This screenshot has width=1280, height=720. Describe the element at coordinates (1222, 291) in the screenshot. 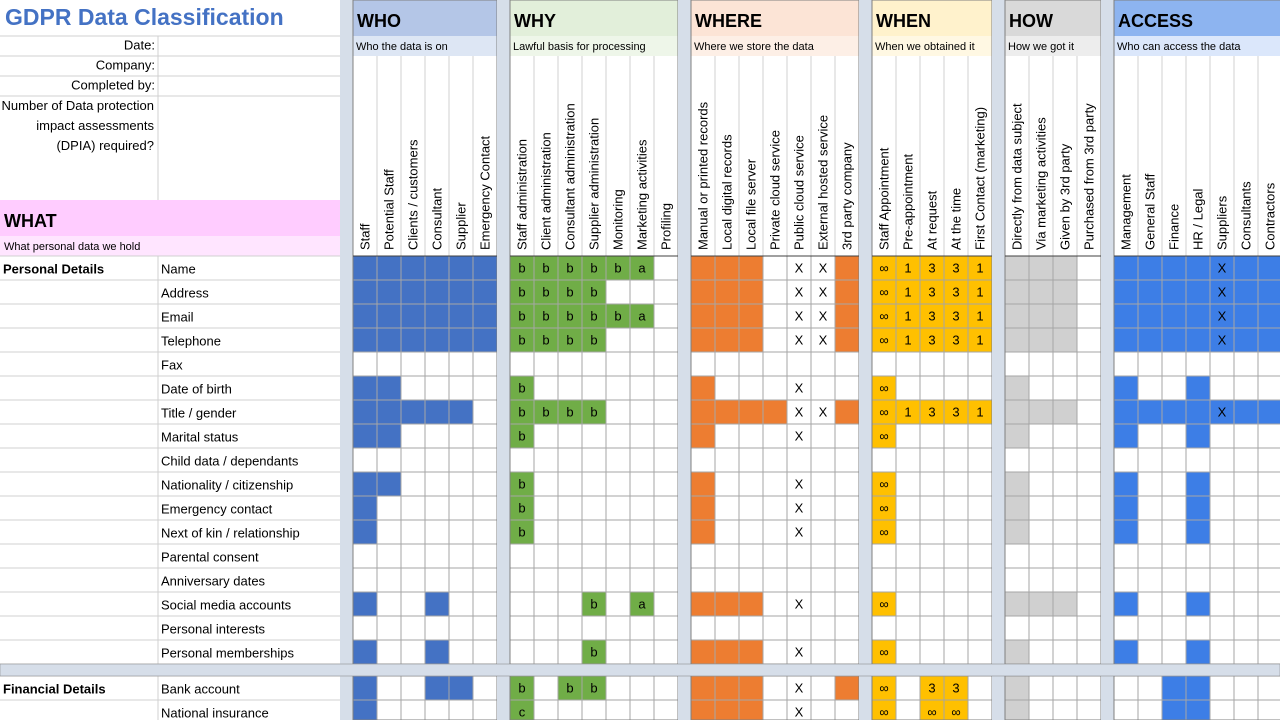

I see `cell-text: X` at that location.